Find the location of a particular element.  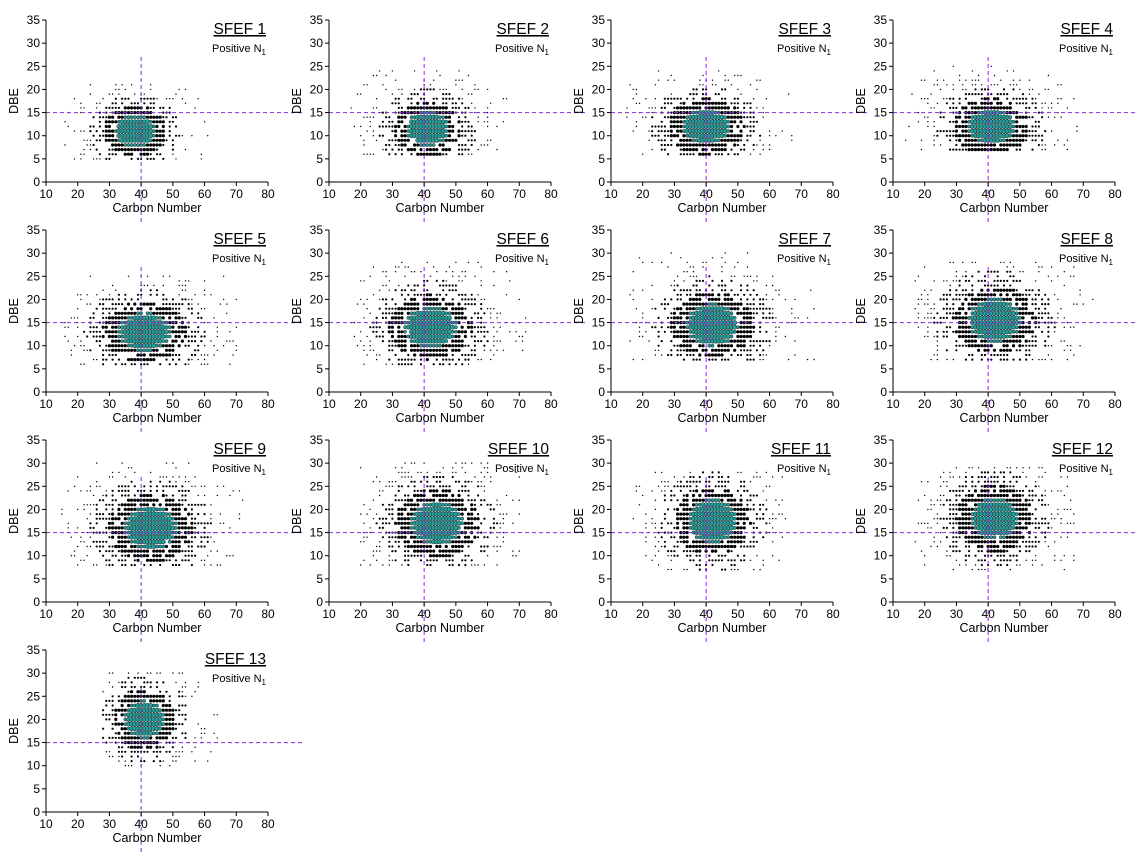

y-tick-label: 25 is located at coordinates (317, 66).